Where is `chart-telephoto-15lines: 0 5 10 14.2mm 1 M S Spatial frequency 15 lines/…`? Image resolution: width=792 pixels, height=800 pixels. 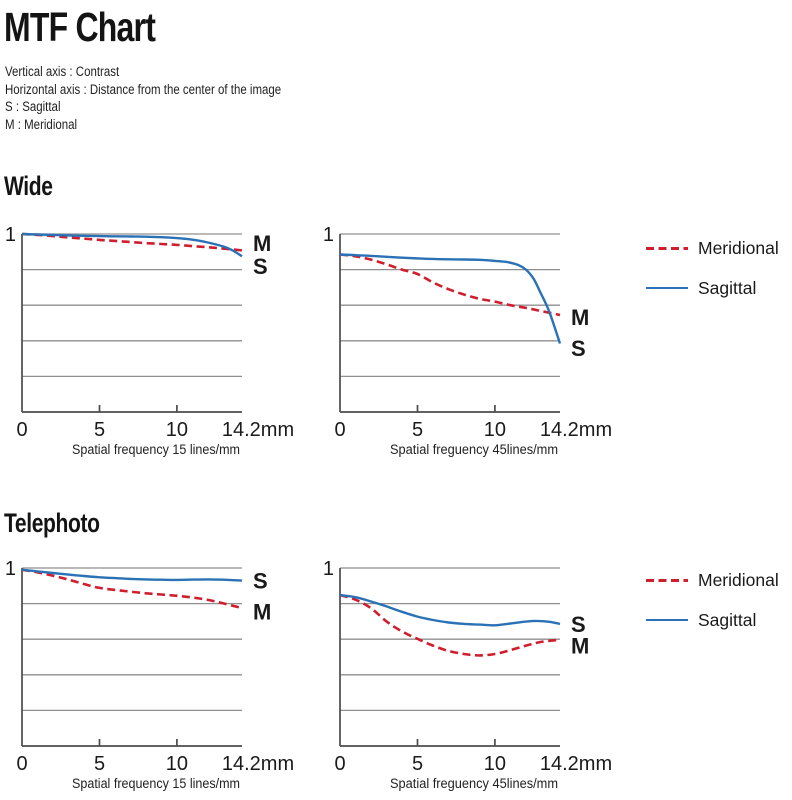
chart-telephoto-15lines: 0 5 10 14.2mm 1 M S Spatial frequency 15 lines/… is located at coordinates (150, 676).